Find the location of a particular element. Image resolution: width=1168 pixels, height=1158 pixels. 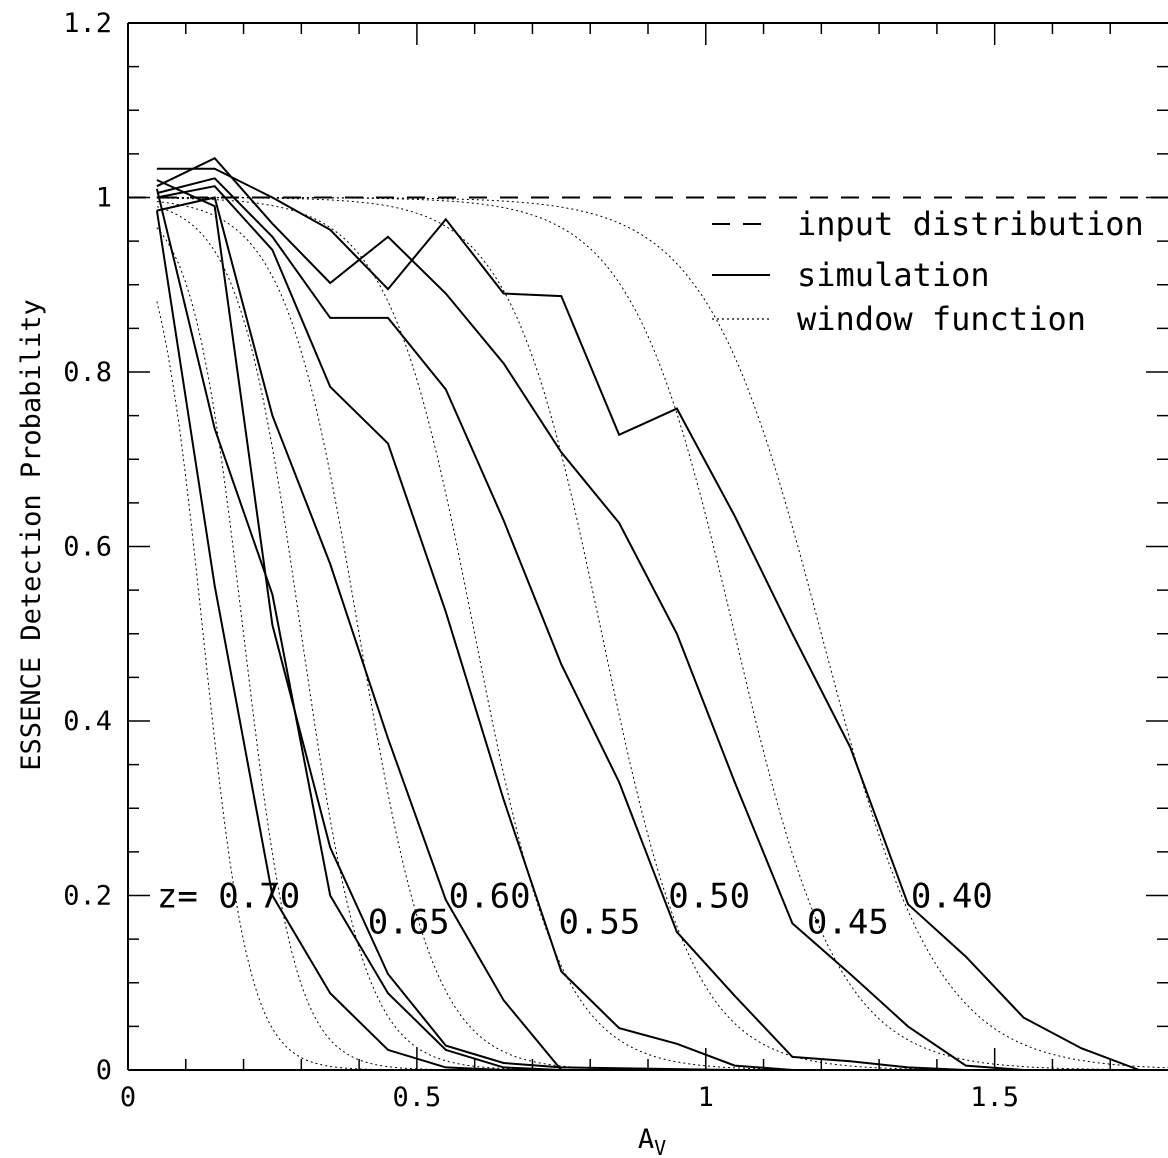

curve-label: 0.40 is located at coordinates (952, 897).